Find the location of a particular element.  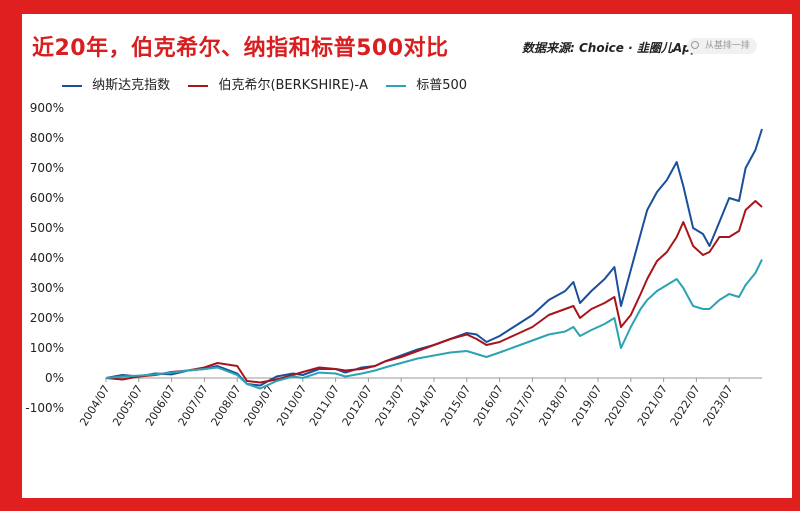

x-tick-label: 2007/07 is located at coordinates (193, 406).